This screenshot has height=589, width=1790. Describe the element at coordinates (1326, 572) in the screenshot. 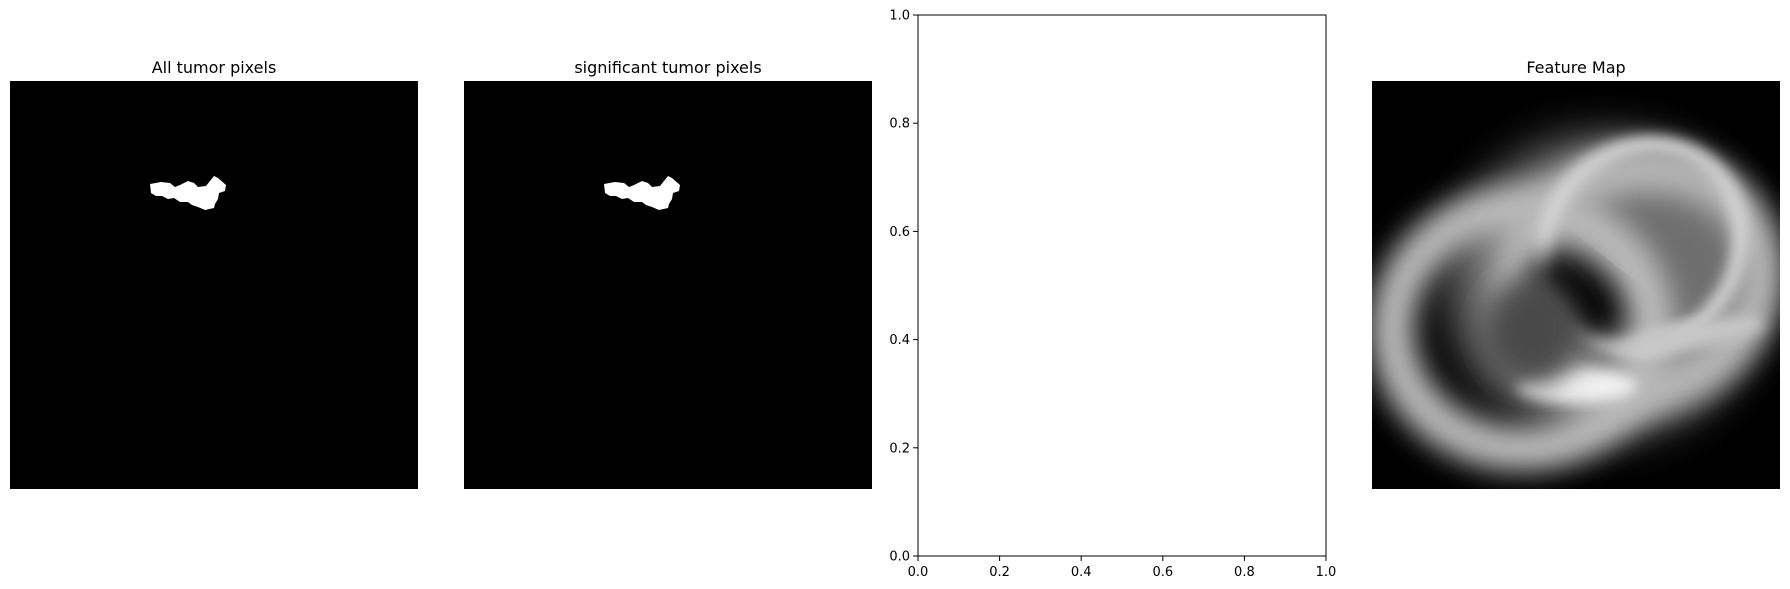

I see `x-tick-label: 1.0` at that location.